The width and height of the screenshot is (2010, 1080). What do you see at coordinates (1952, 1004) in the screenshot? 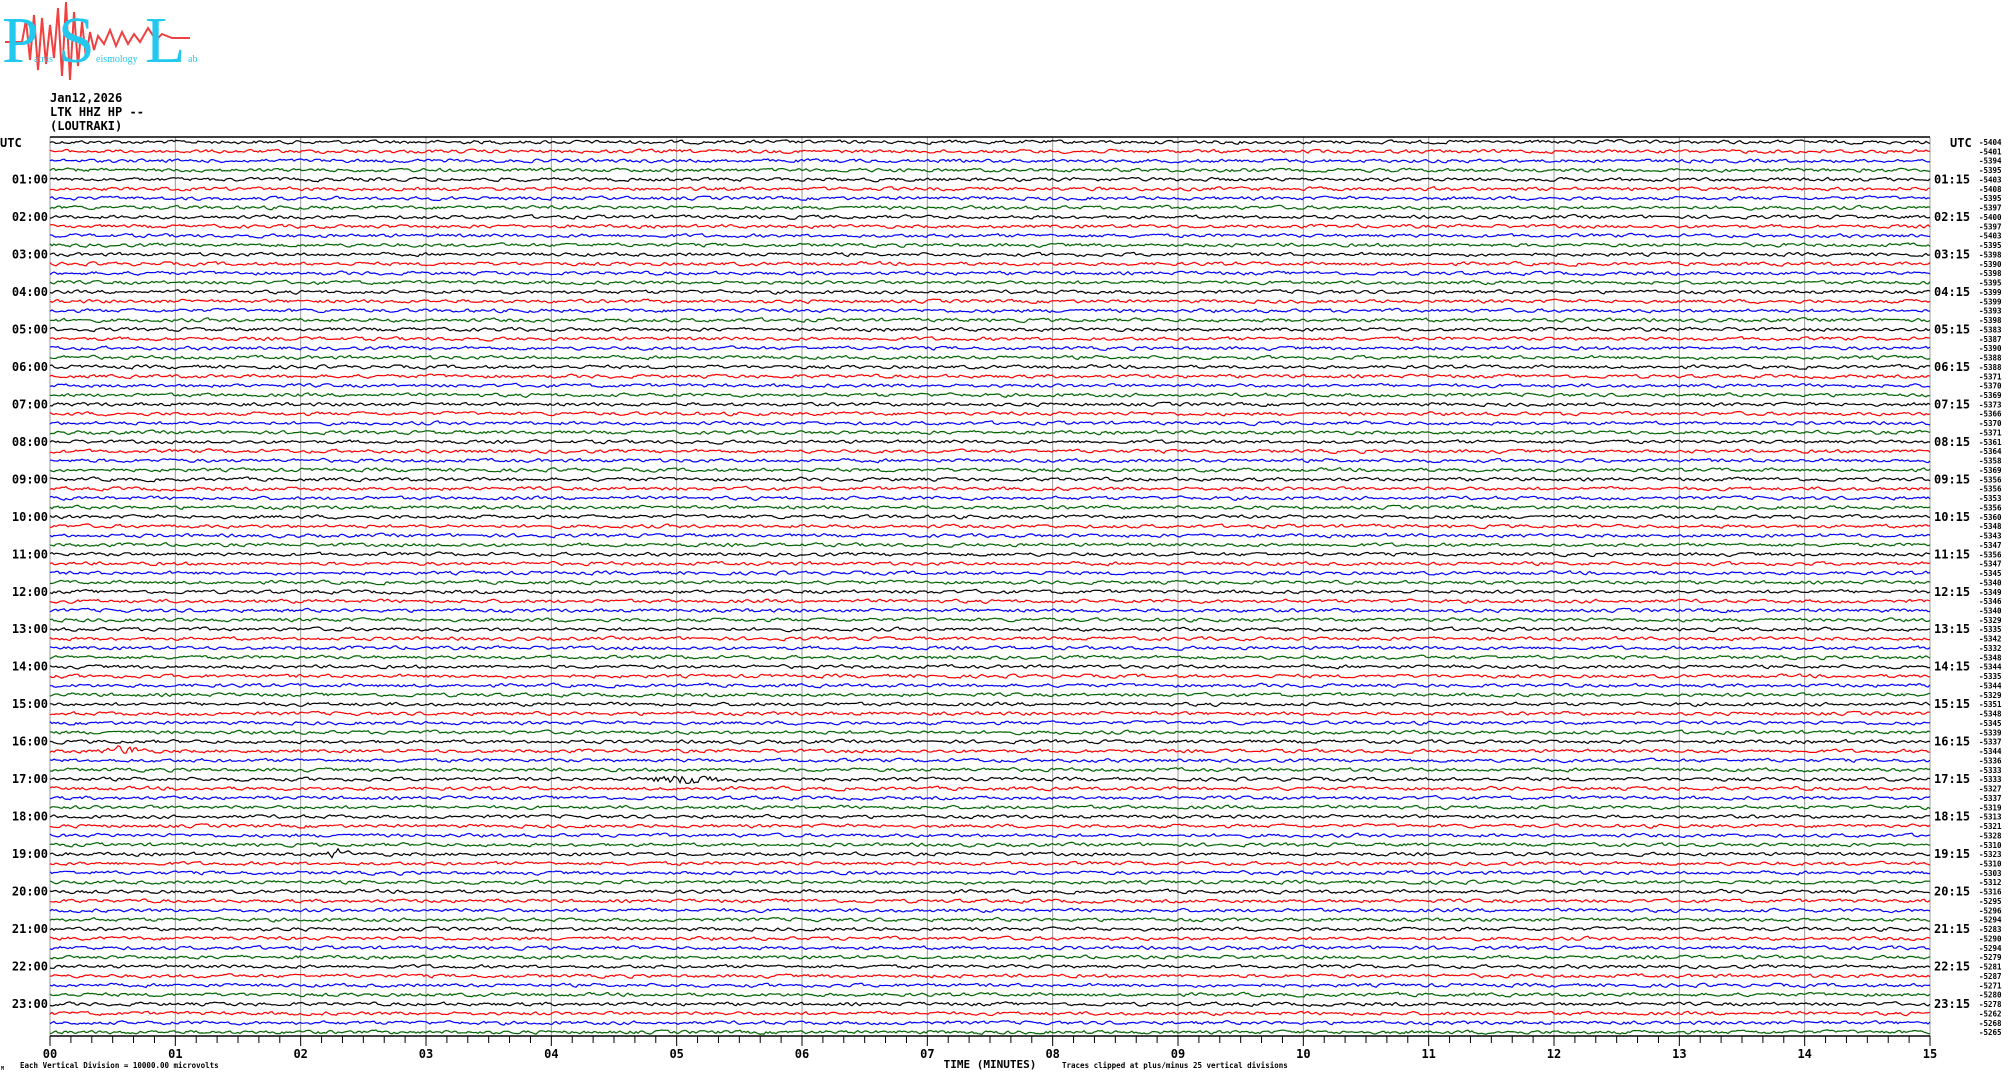
I see `right-hour-label: 23:15` at bounding box center [1952, 1004].